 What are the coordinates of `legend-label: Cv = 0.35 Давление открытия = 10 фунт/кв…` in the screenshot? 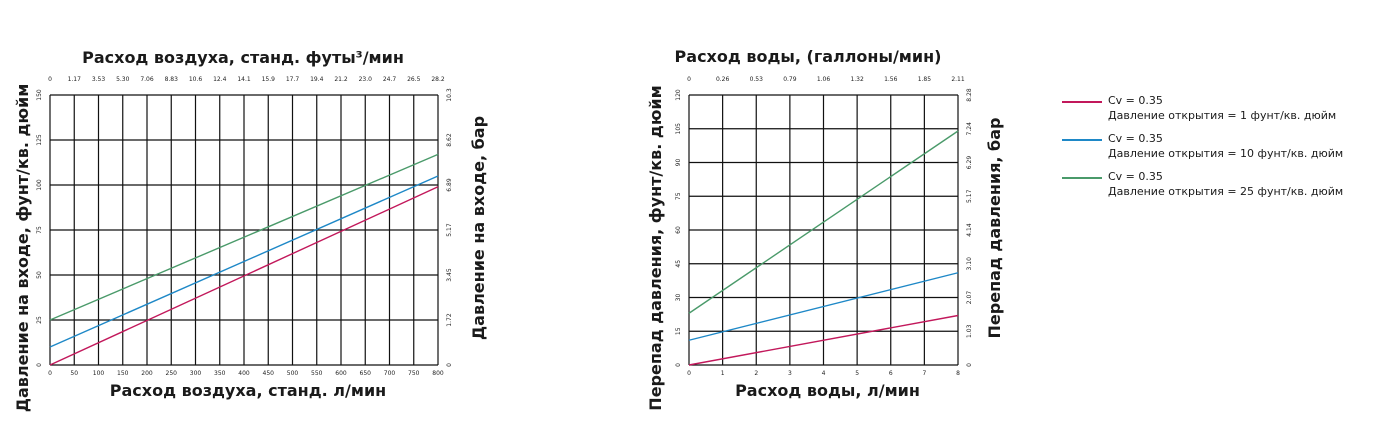 It's located at (1225, 146).